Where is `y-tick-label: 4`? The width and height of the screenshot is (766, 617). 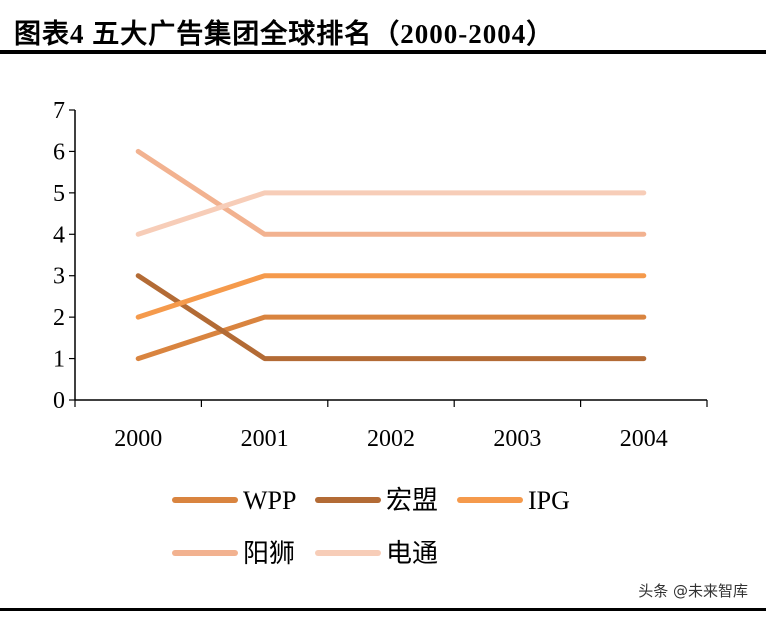
y-tick-label: 4 is located at coordinates (59, 235).